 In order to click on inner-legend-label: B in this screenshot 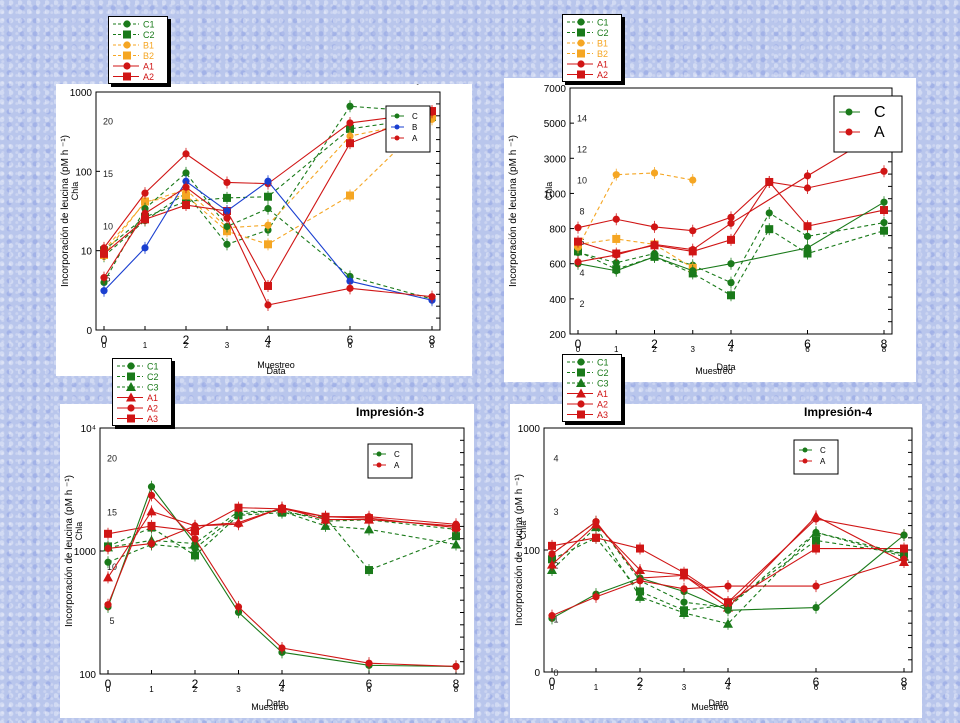, I will do `click(414, 127)`.